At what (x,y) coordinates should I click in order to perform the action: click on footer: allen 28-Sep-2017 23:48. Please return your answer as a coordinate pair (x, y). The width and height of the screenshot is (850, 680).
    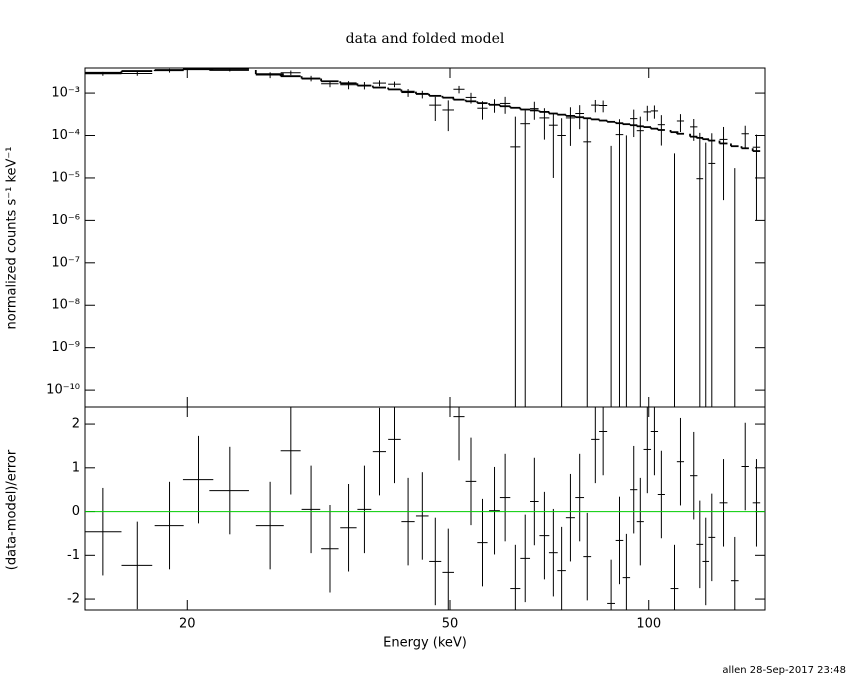
    Looking at the image, I should click on (784, 670).